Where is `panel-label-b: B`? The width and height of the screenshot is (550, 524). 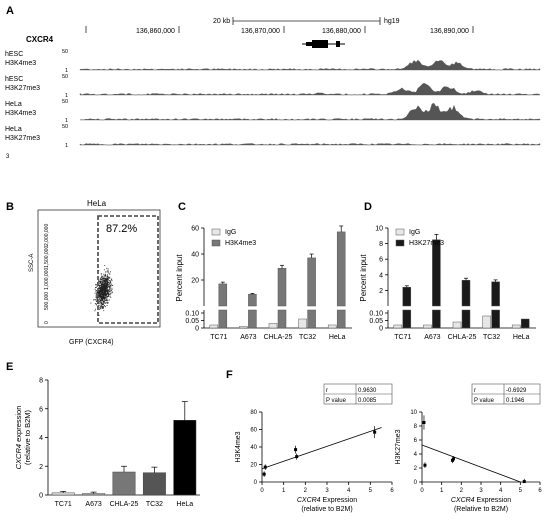 panel-label-b: B is located at coordinates (10, 207).